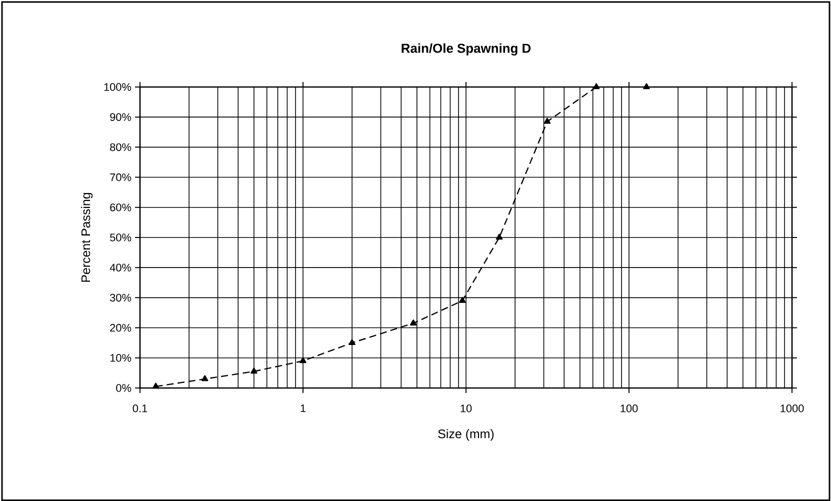 The image size is (831, 501). What do you see at coordinates (121, 208) in the screenshot?
I see `y-tick-label: 60%` at bounding box center [121, 208].